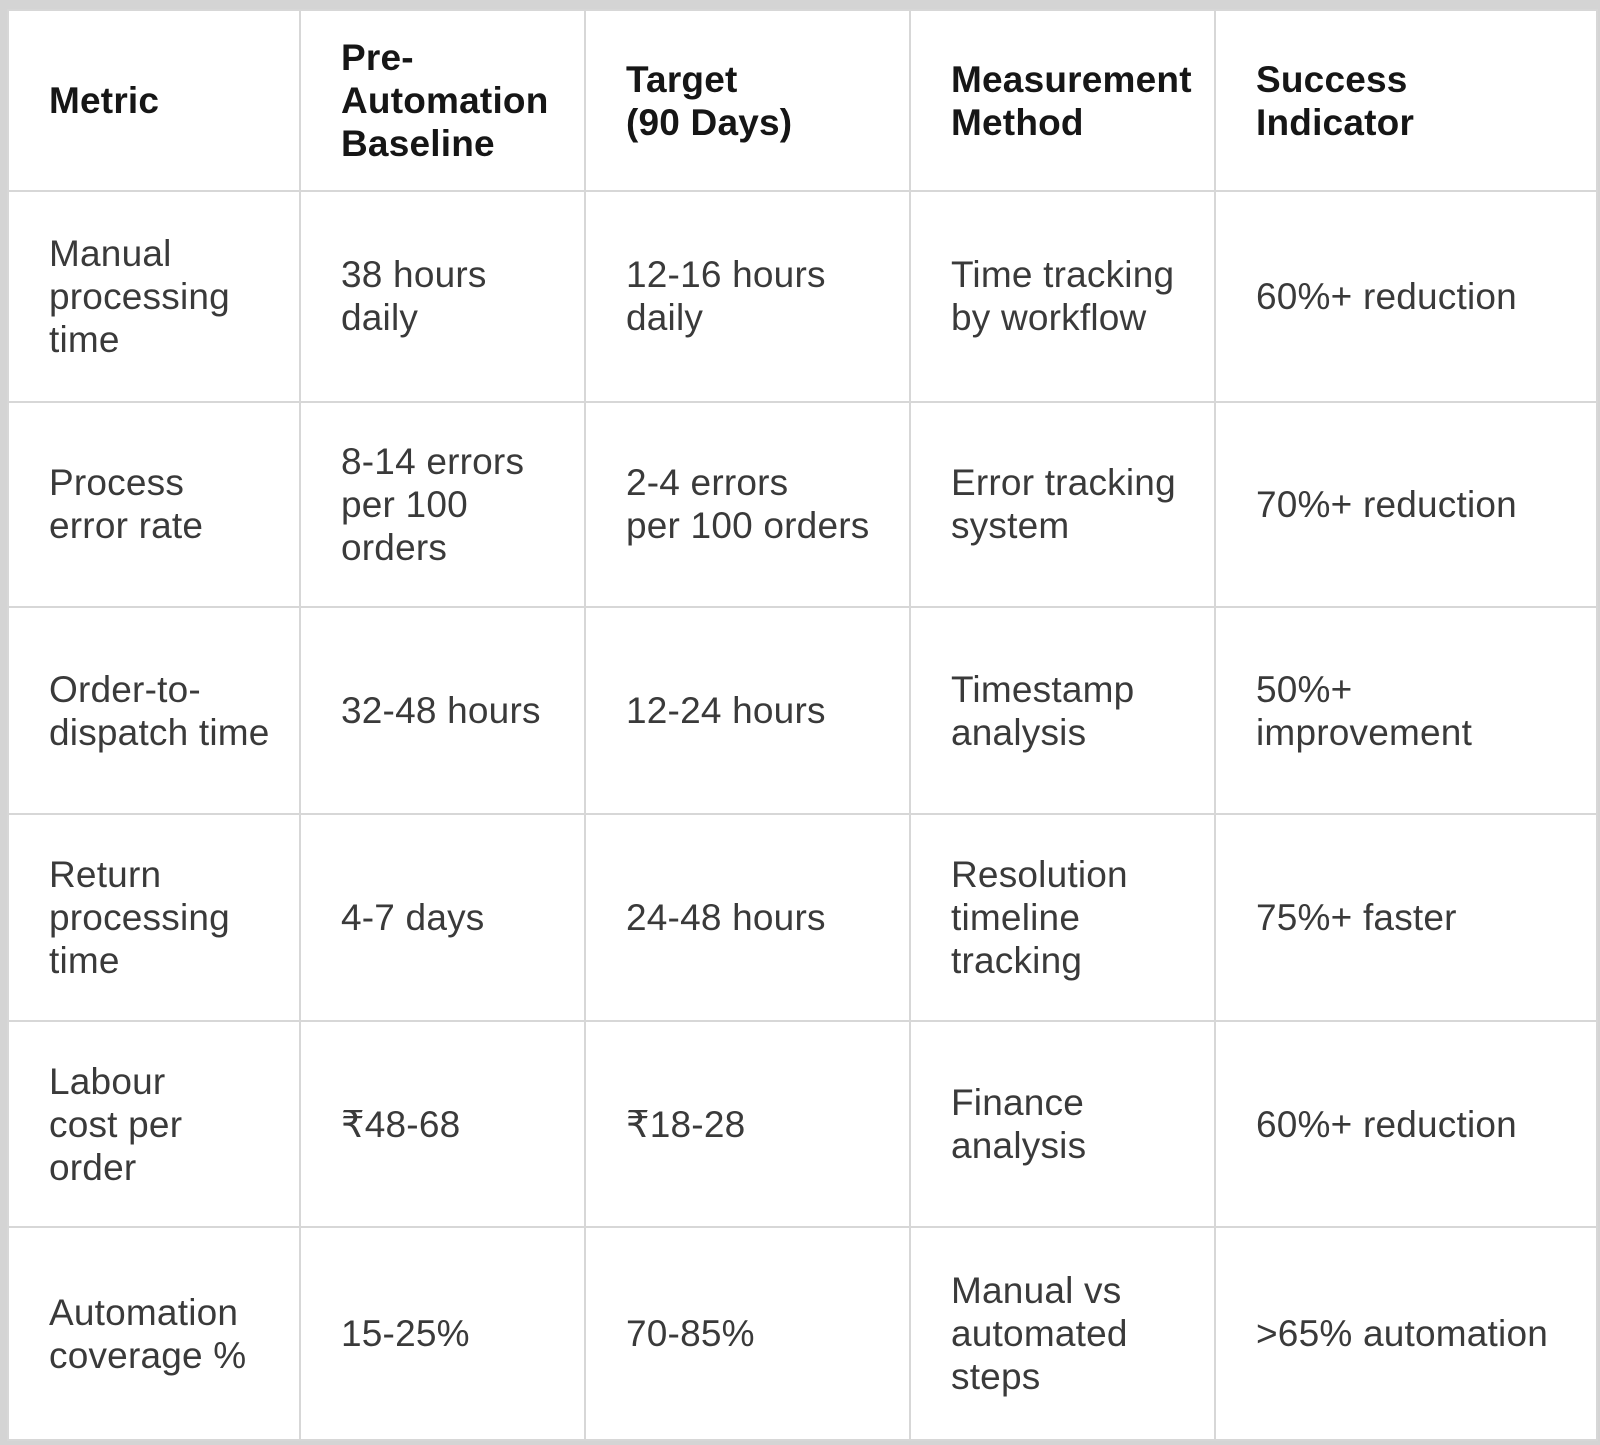 Image resolution: width=1600 pixels, height=1445 pixels. Describe the element at coordinates (154, 1333) in the screenshot. I see `table-cell: Automation coverage %` at that location.